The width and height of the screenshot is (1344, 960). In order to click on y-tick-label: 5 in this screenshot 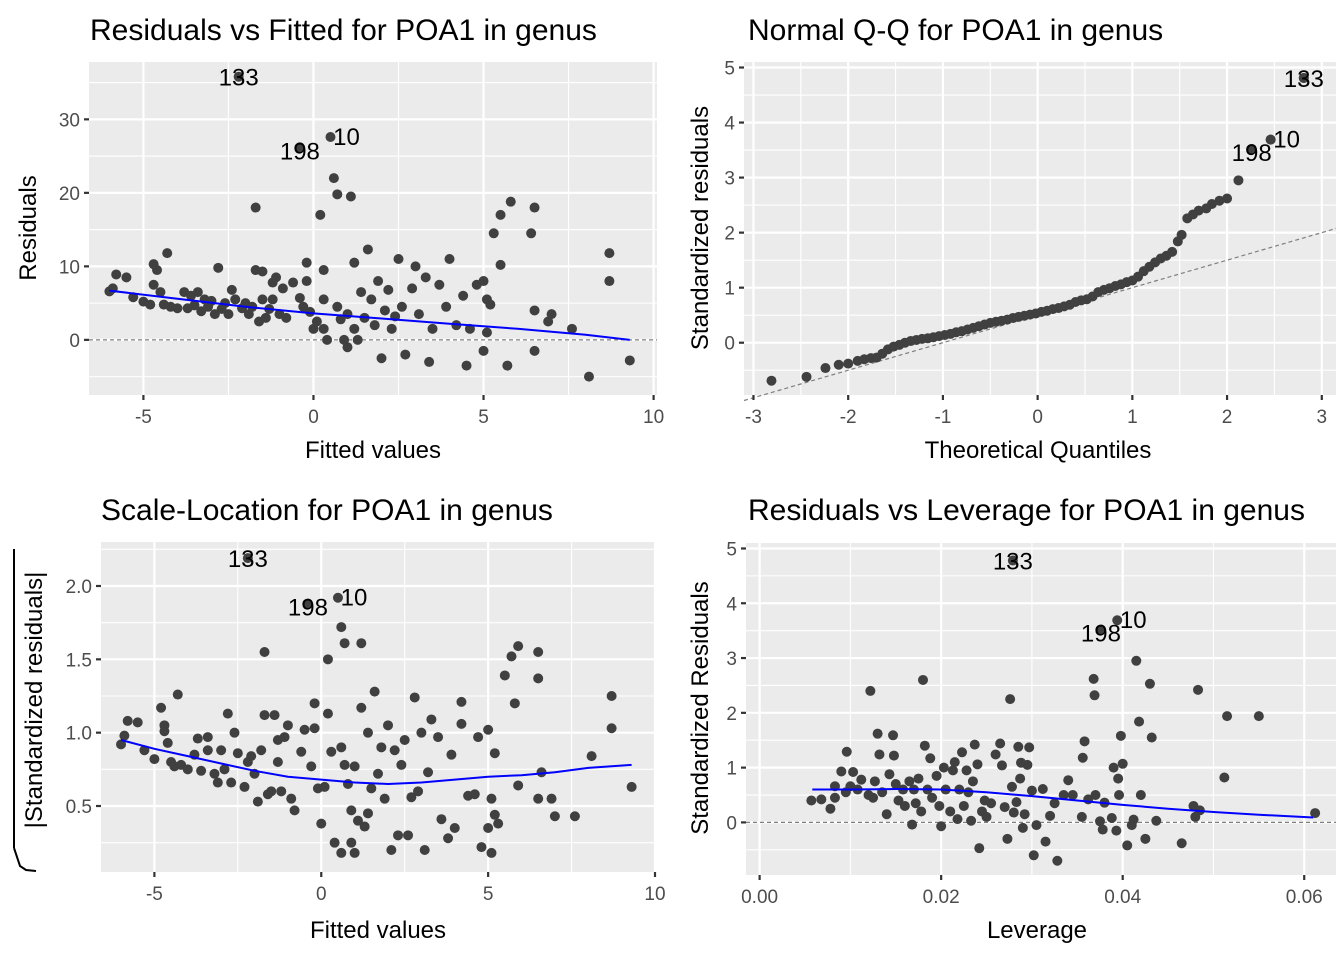, I will do `click(731, 549)`.